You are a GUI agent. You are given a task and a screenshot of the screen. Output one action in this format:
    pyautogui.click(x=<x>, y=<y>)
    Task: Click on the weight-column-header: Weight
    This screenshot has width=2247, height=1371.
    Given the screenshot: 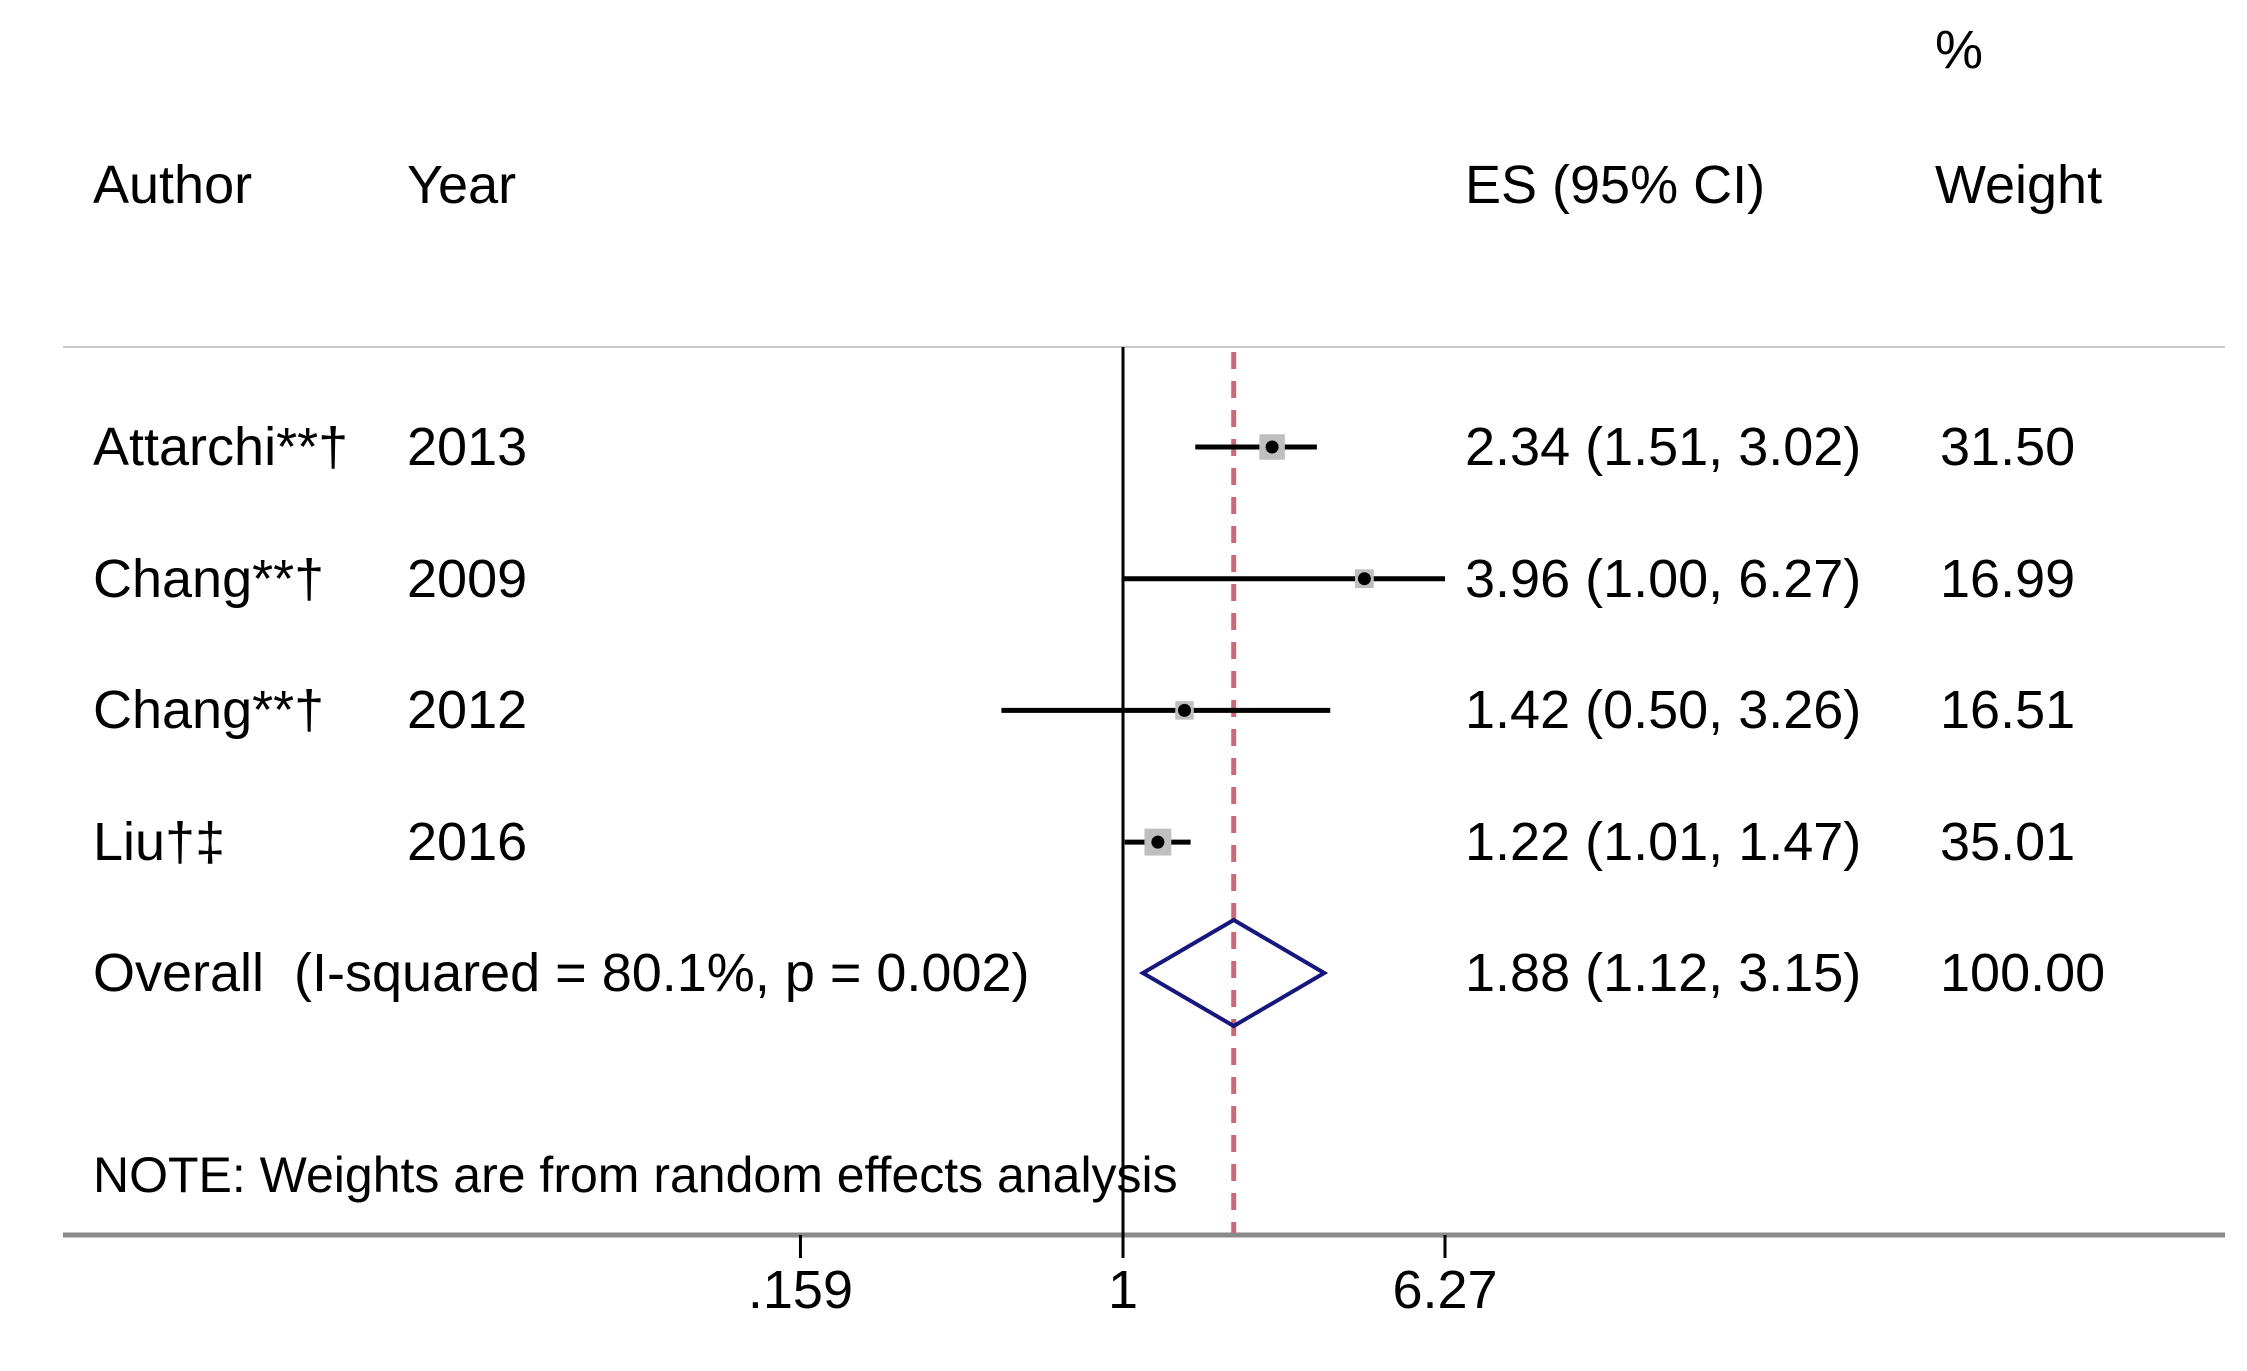 What is the action you would take?
    pyautogui.click(x=2019, y=185)
    